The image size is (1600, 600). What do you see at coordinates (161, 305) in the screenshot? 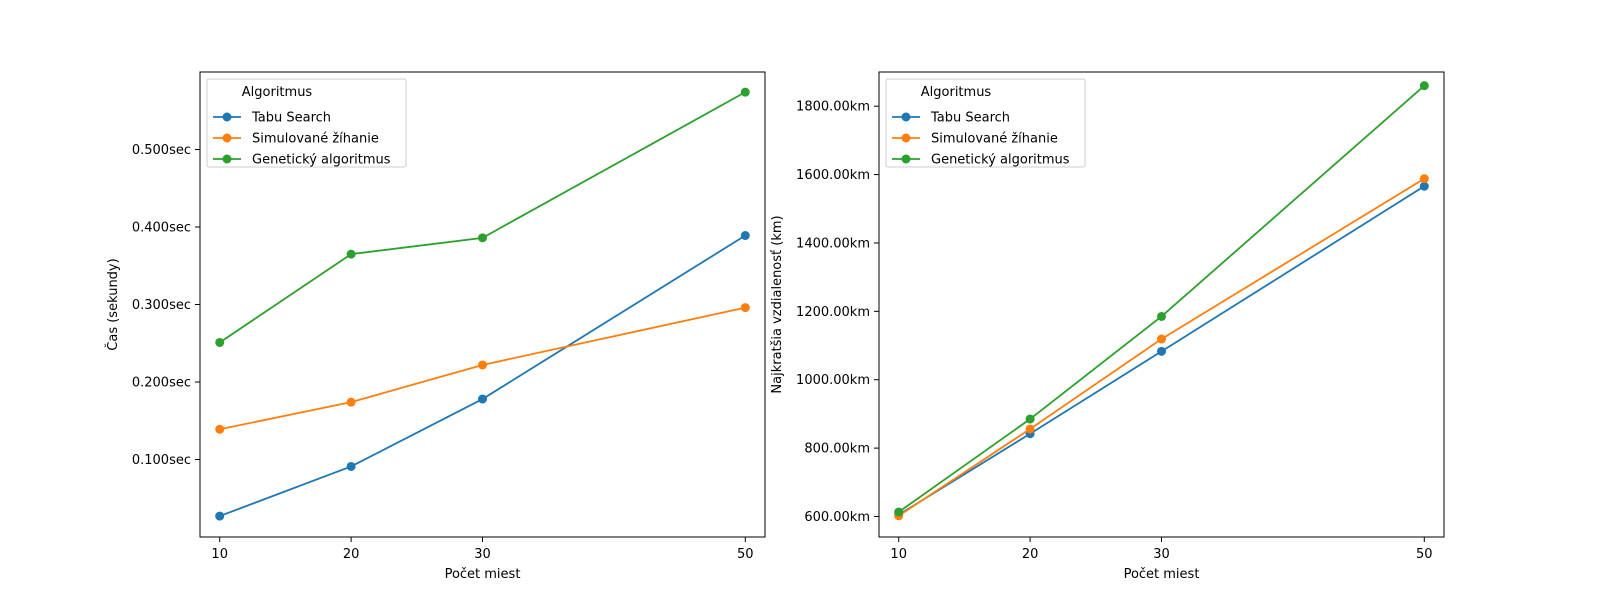
I see `y-tick-label: 0.300sec` at bounding box center [161, 305].